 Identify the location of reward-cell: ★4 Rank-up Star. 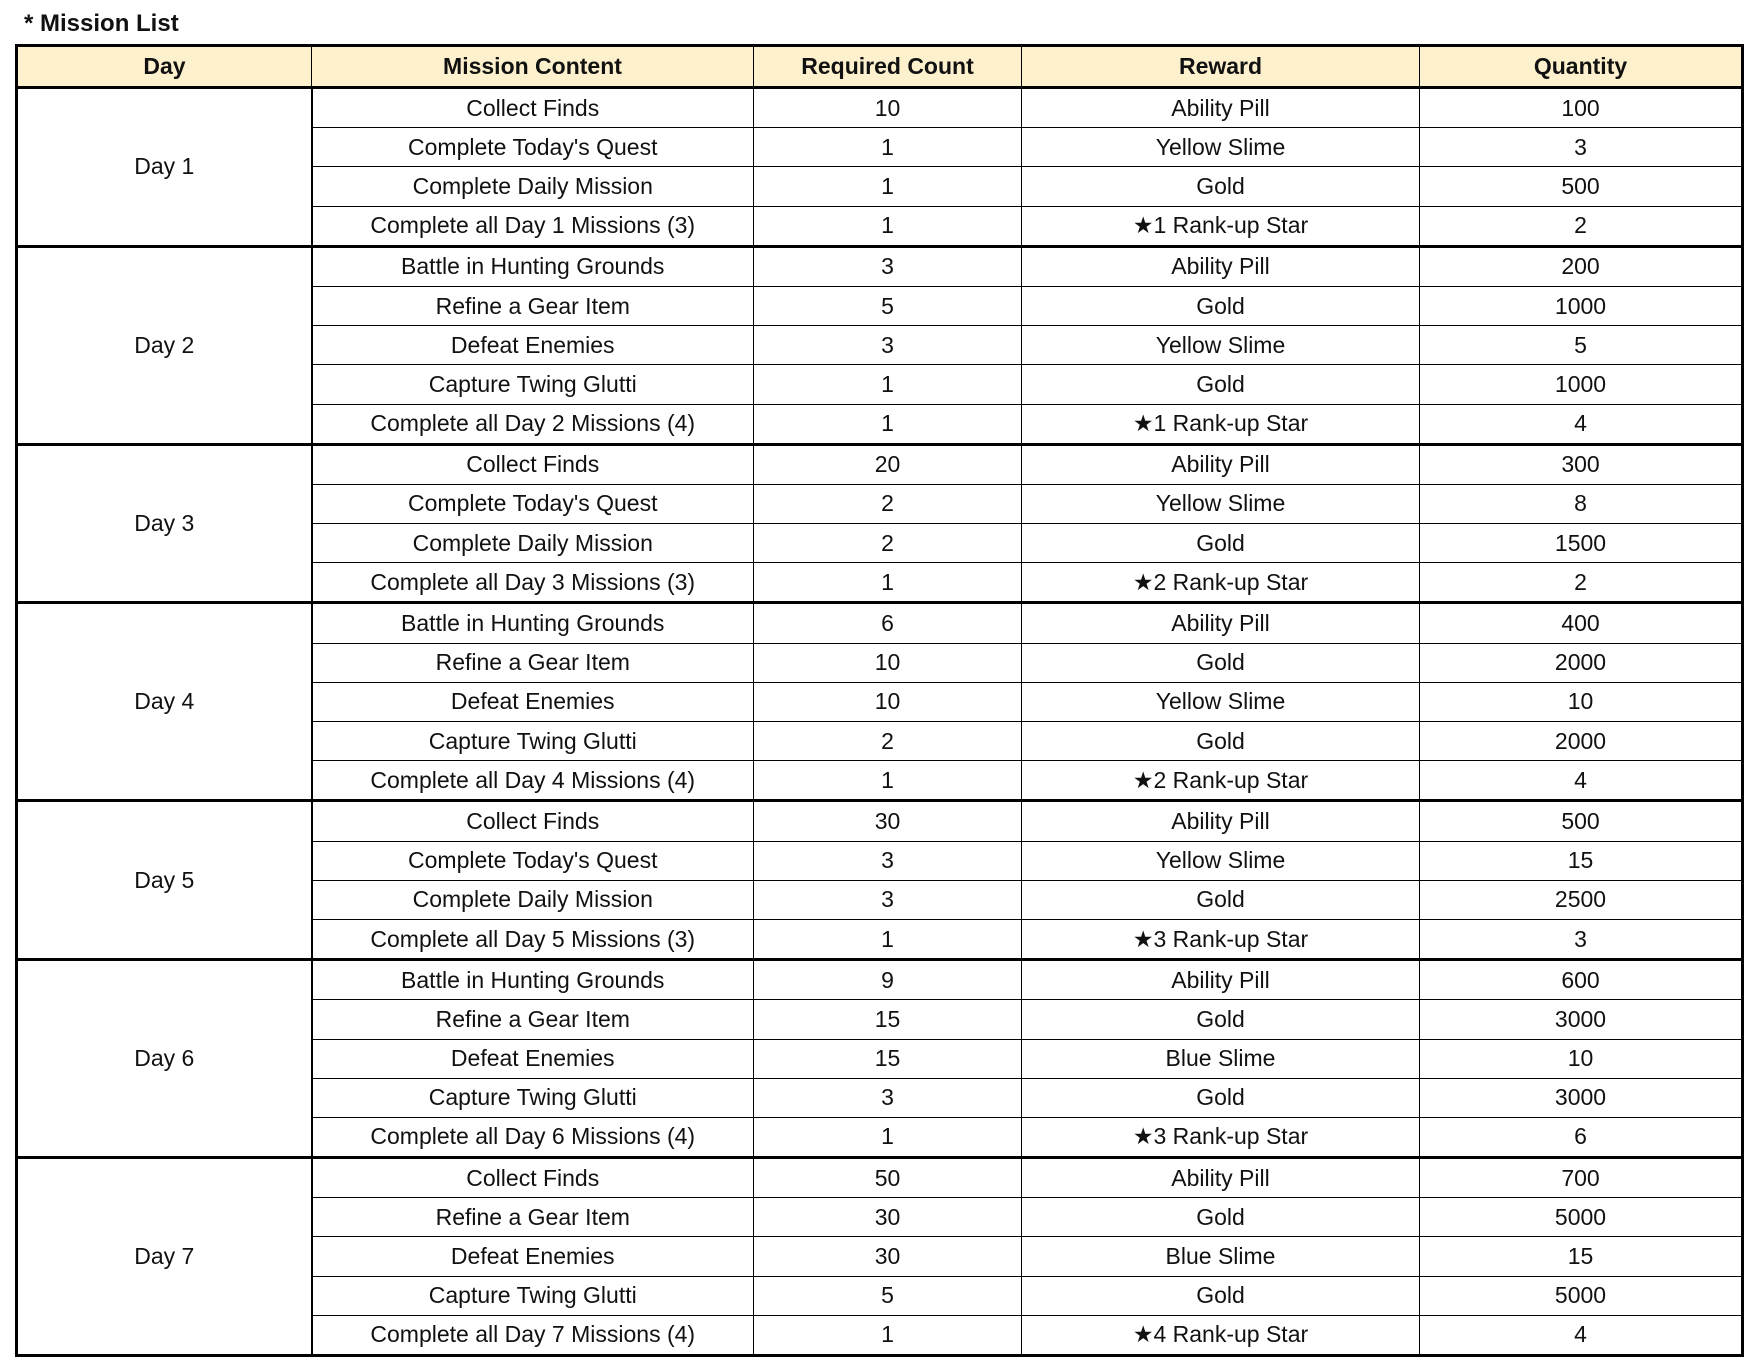
(1220, 1335).